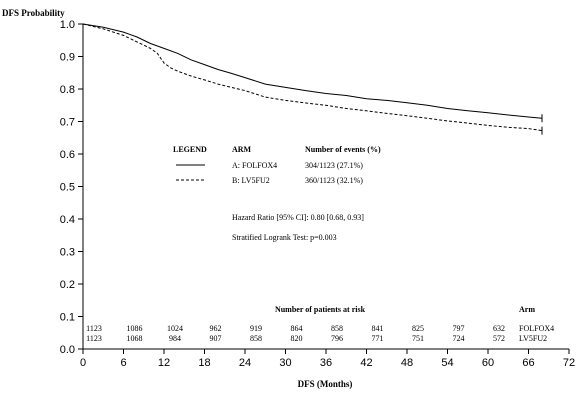 The image size is (577, 402). What do you see at coordinates (216, 338) in the screenshot?
I see `at-risk-count: 907` at bounding box center [216, 338].